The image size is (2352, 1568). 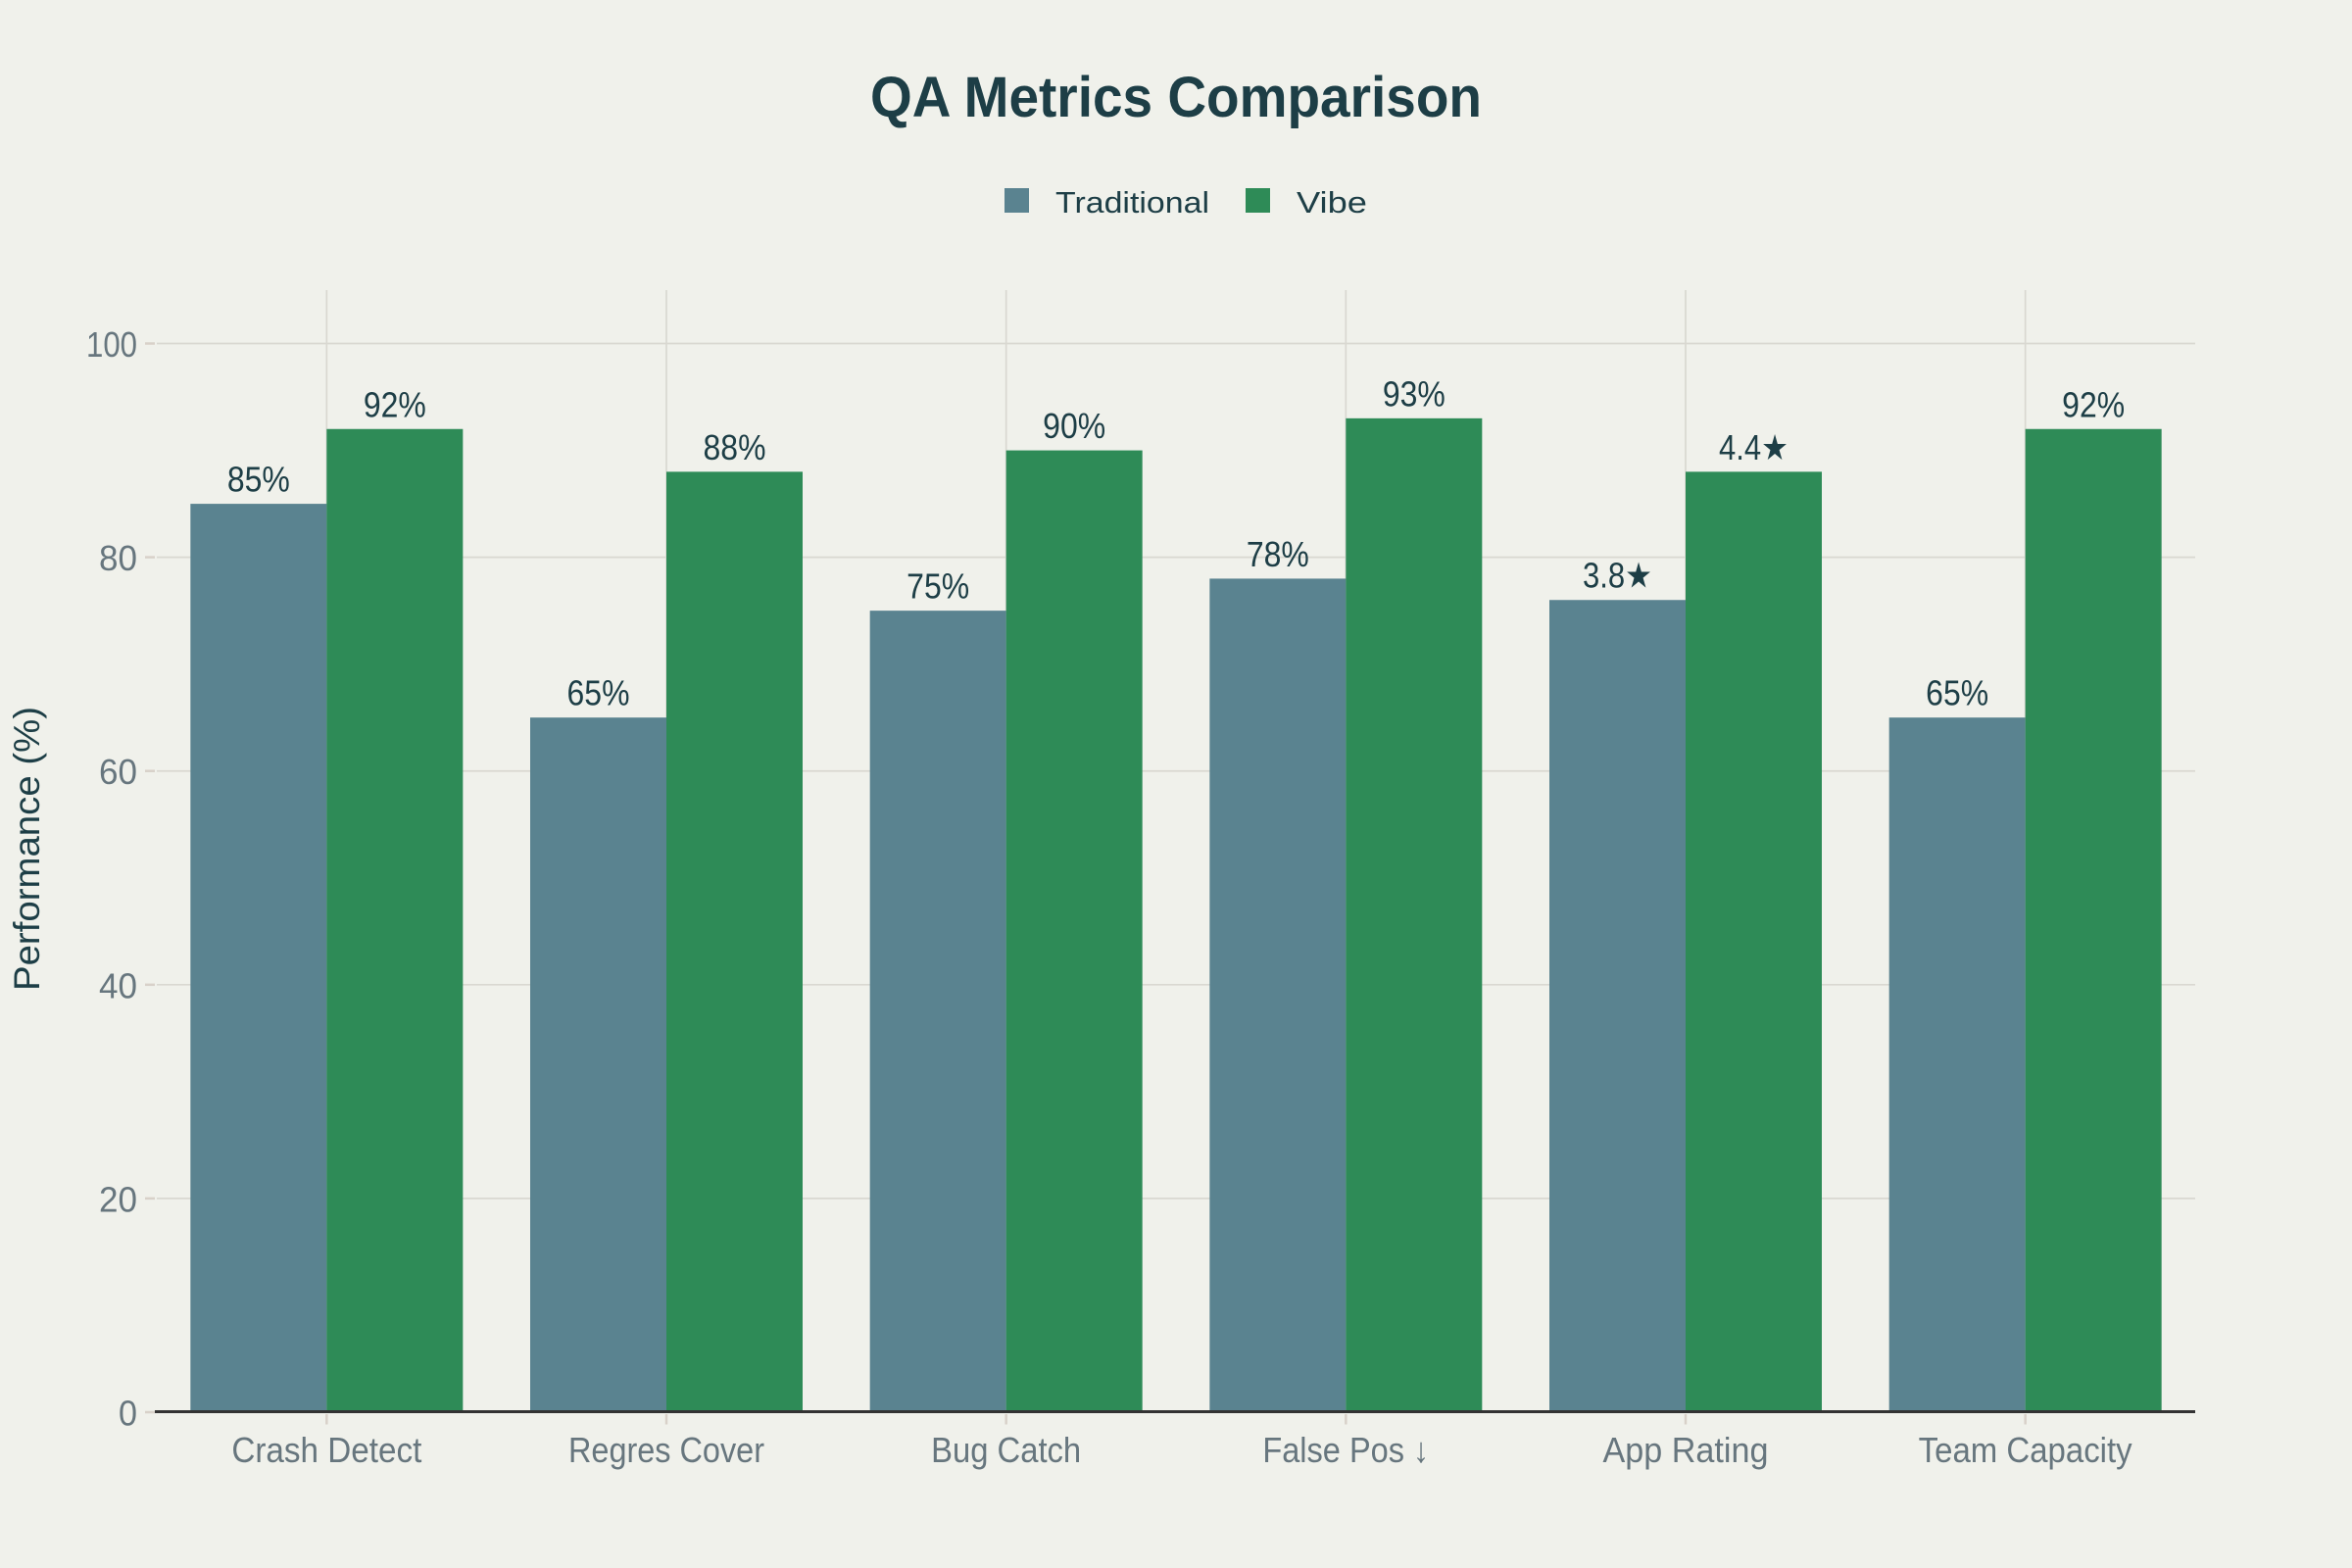 I want to click on chart-title: QA Metrics Comparison, so click(x=1176, y=97).